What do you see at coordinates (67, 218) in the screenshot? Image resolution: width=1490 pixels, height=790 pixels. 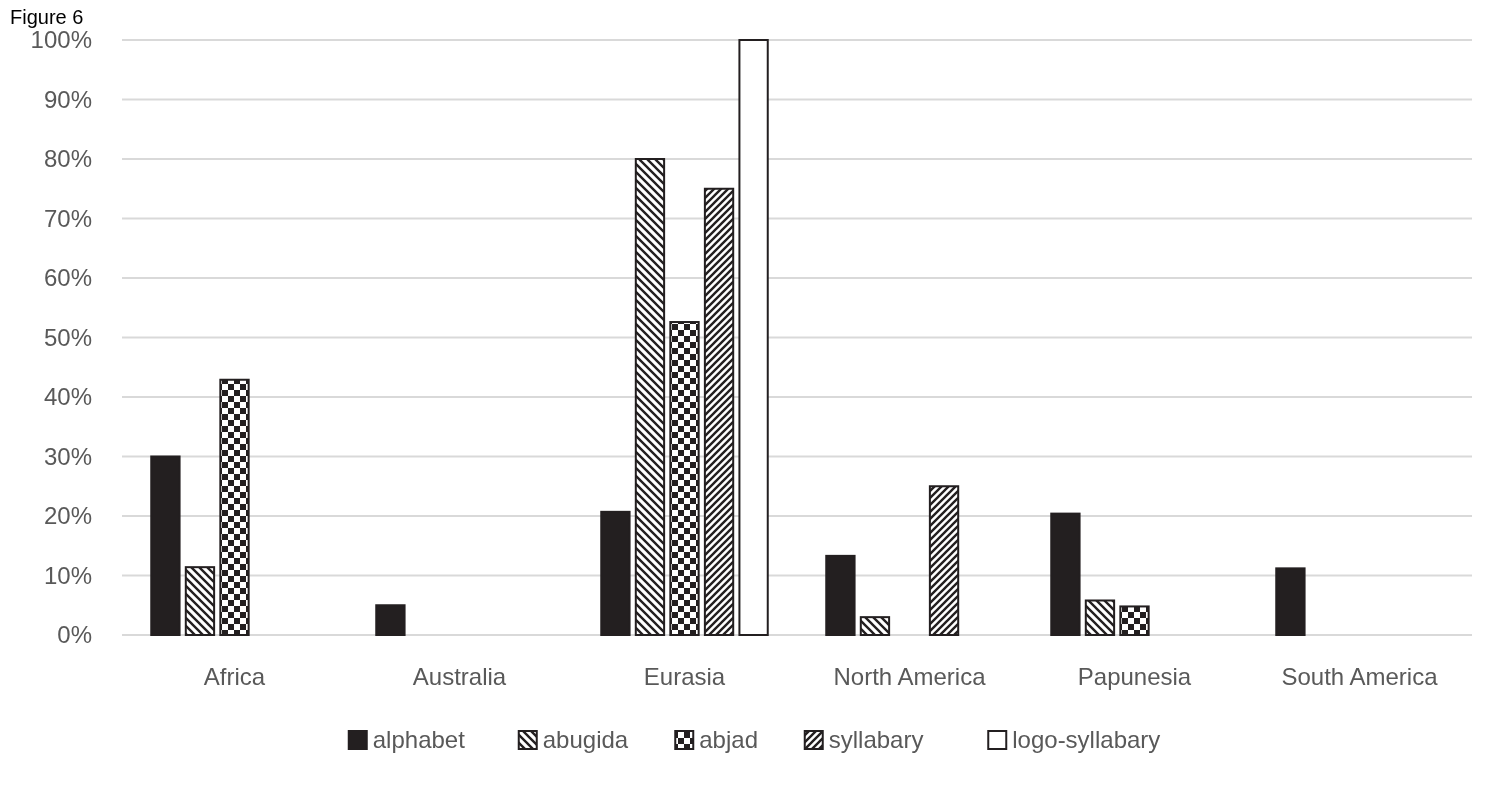 I see `y-tick-label: 70%` at bounding box center [67, 218].